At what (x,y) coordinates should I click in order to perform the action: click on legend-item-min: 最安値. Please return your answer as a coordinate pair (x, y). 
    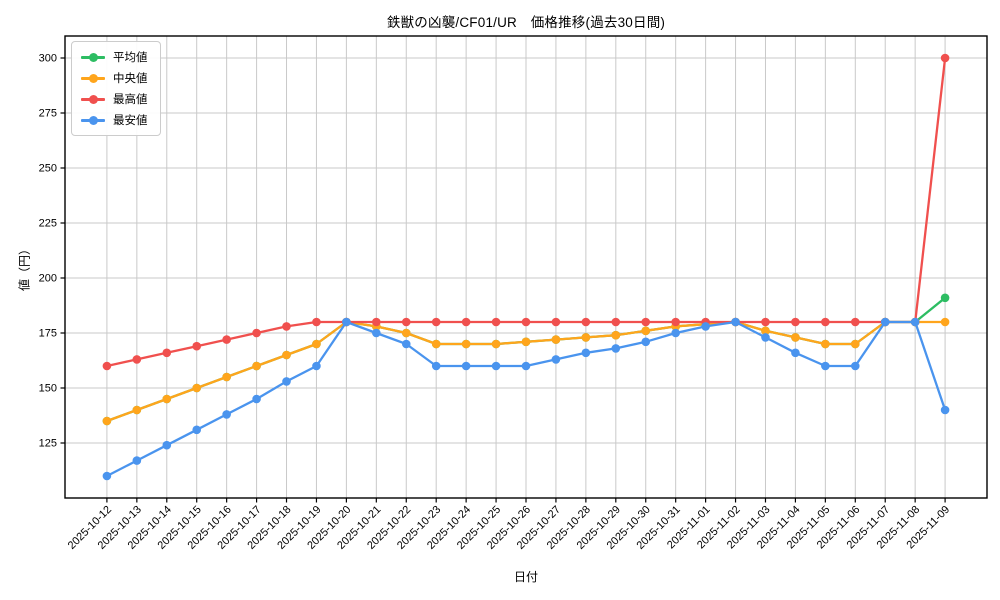
    Looking at the image, I should click on (114, 120).